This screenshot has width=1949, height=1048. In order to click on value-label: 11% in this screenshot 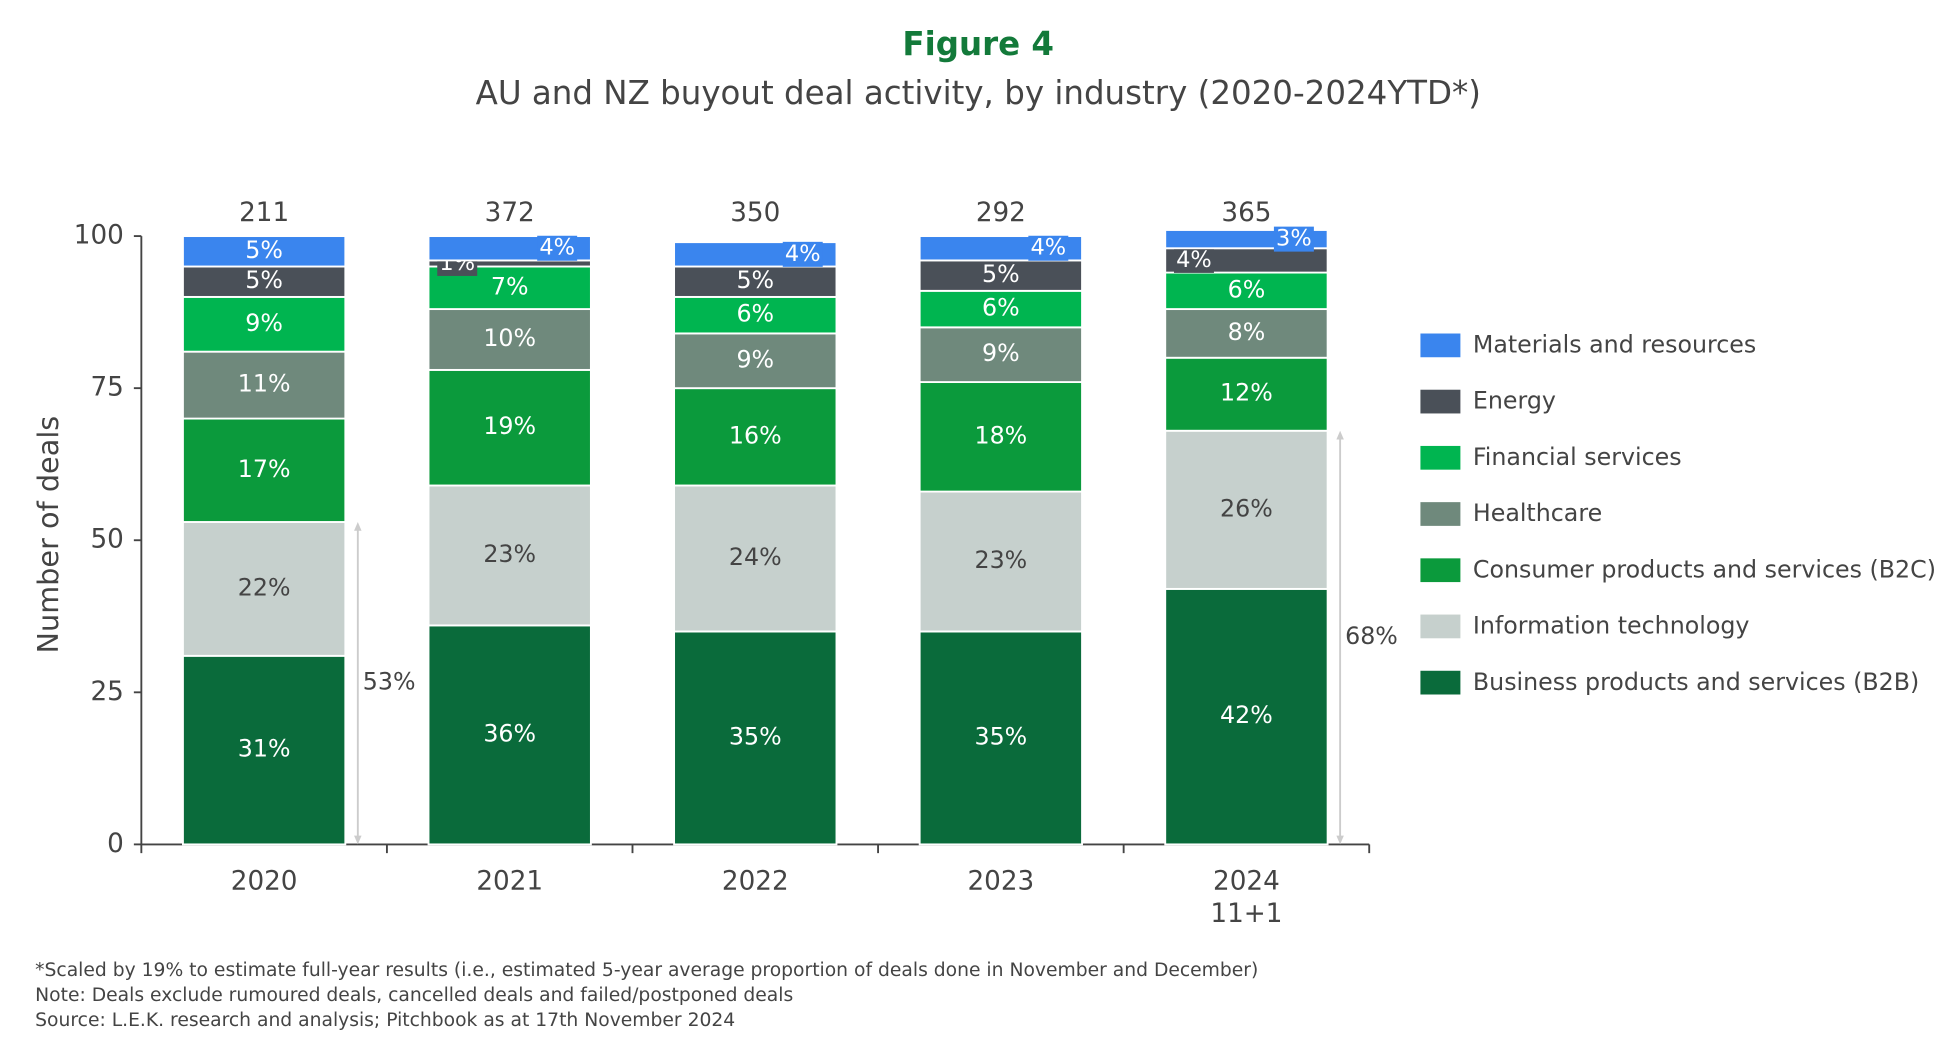, I will do `click(264, 384)`.